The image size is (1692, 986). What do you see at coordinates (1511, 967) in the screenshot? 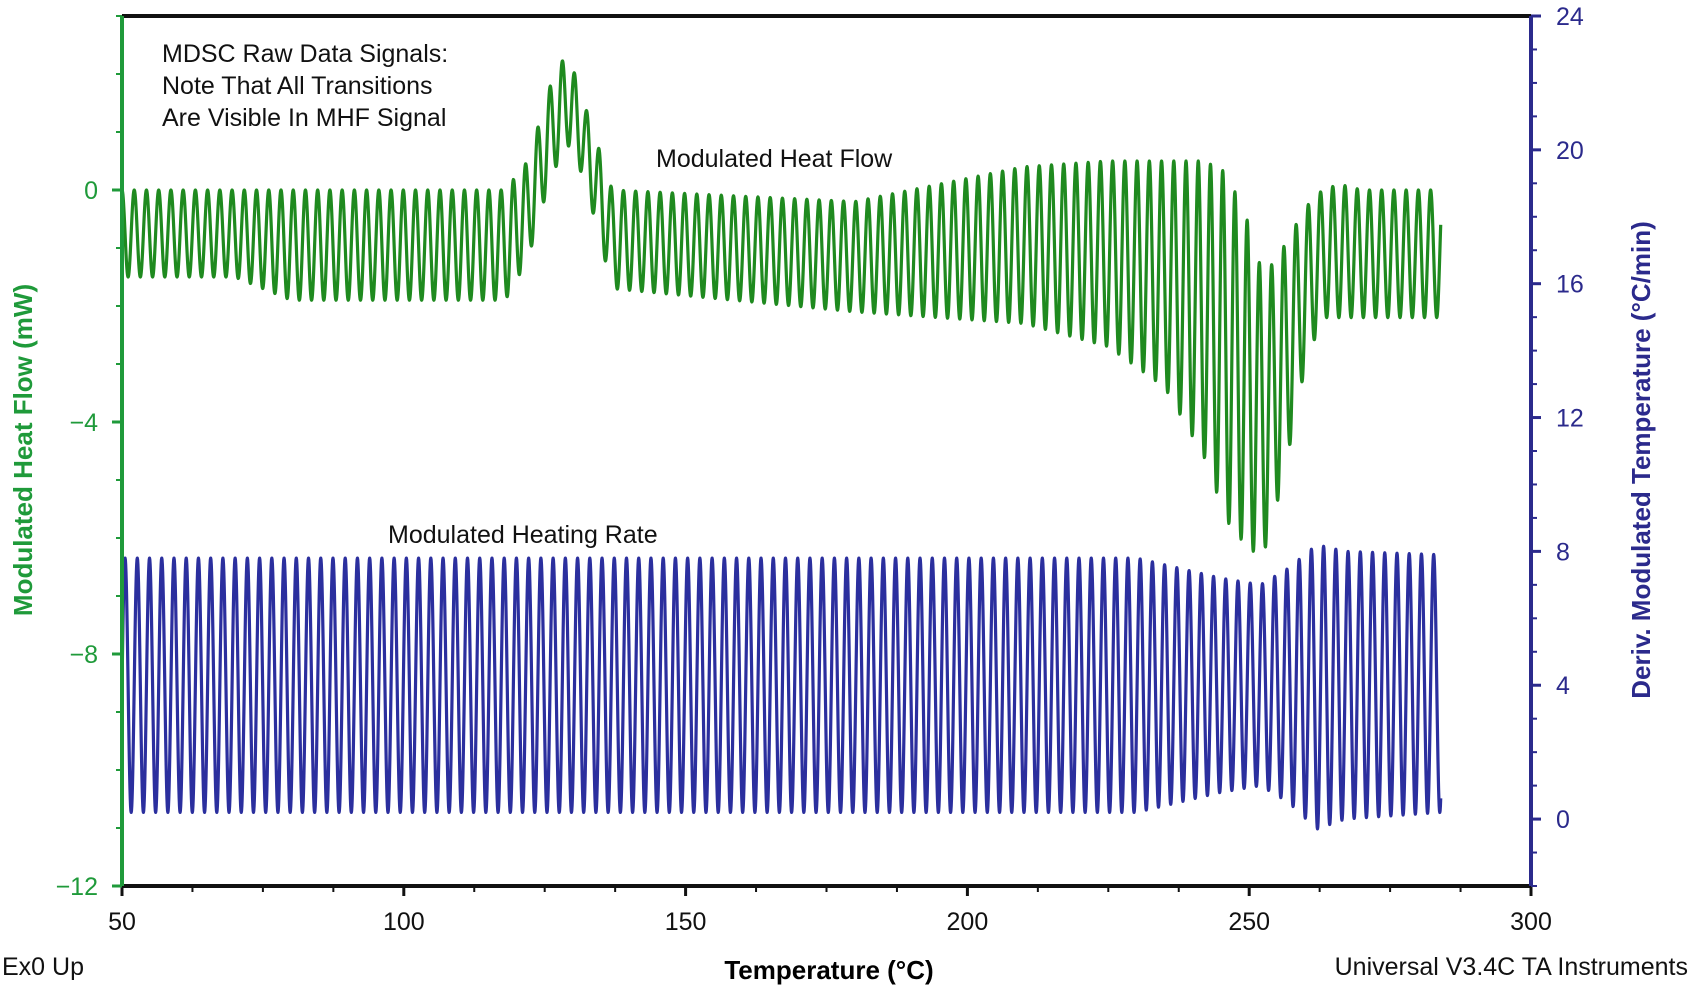
I see `footer-right-label: Universal V3.4C TA Instruments` at bounding box center [1511, 967].